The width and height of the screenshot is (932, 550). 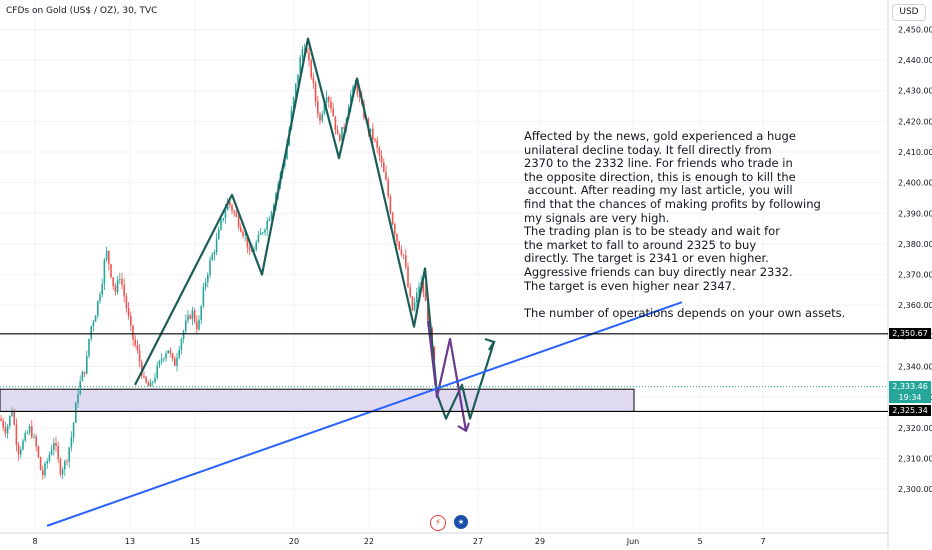 What do you see at coordinates (34, 541) in the screenshot?
I see `x-tick-label: 8` at bounding box center [34, 541].